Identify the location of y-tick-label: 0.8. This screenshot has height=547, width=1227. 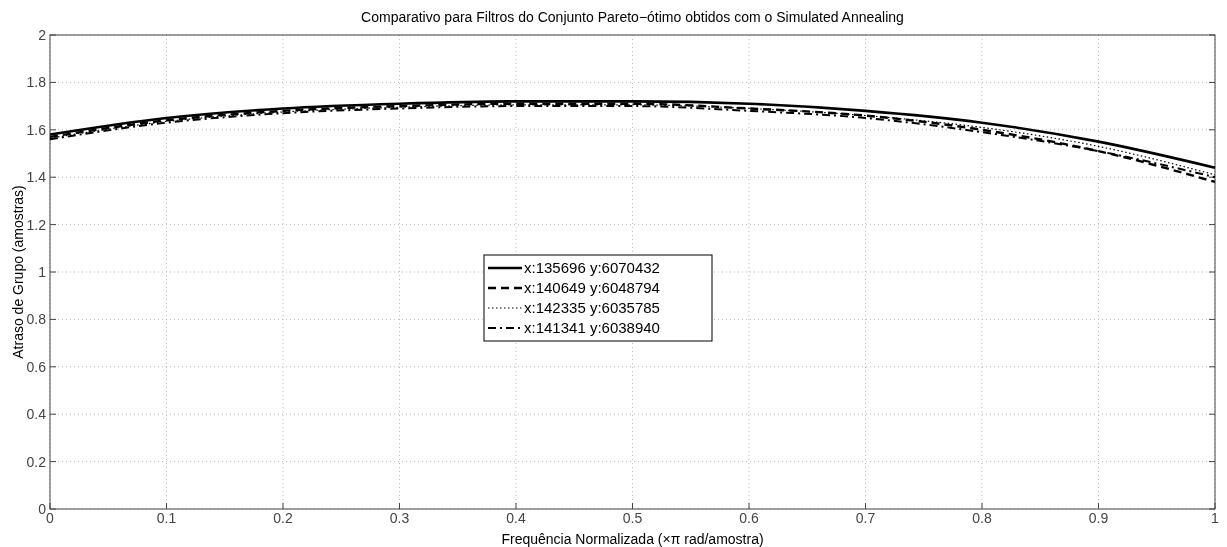
(36, 319).